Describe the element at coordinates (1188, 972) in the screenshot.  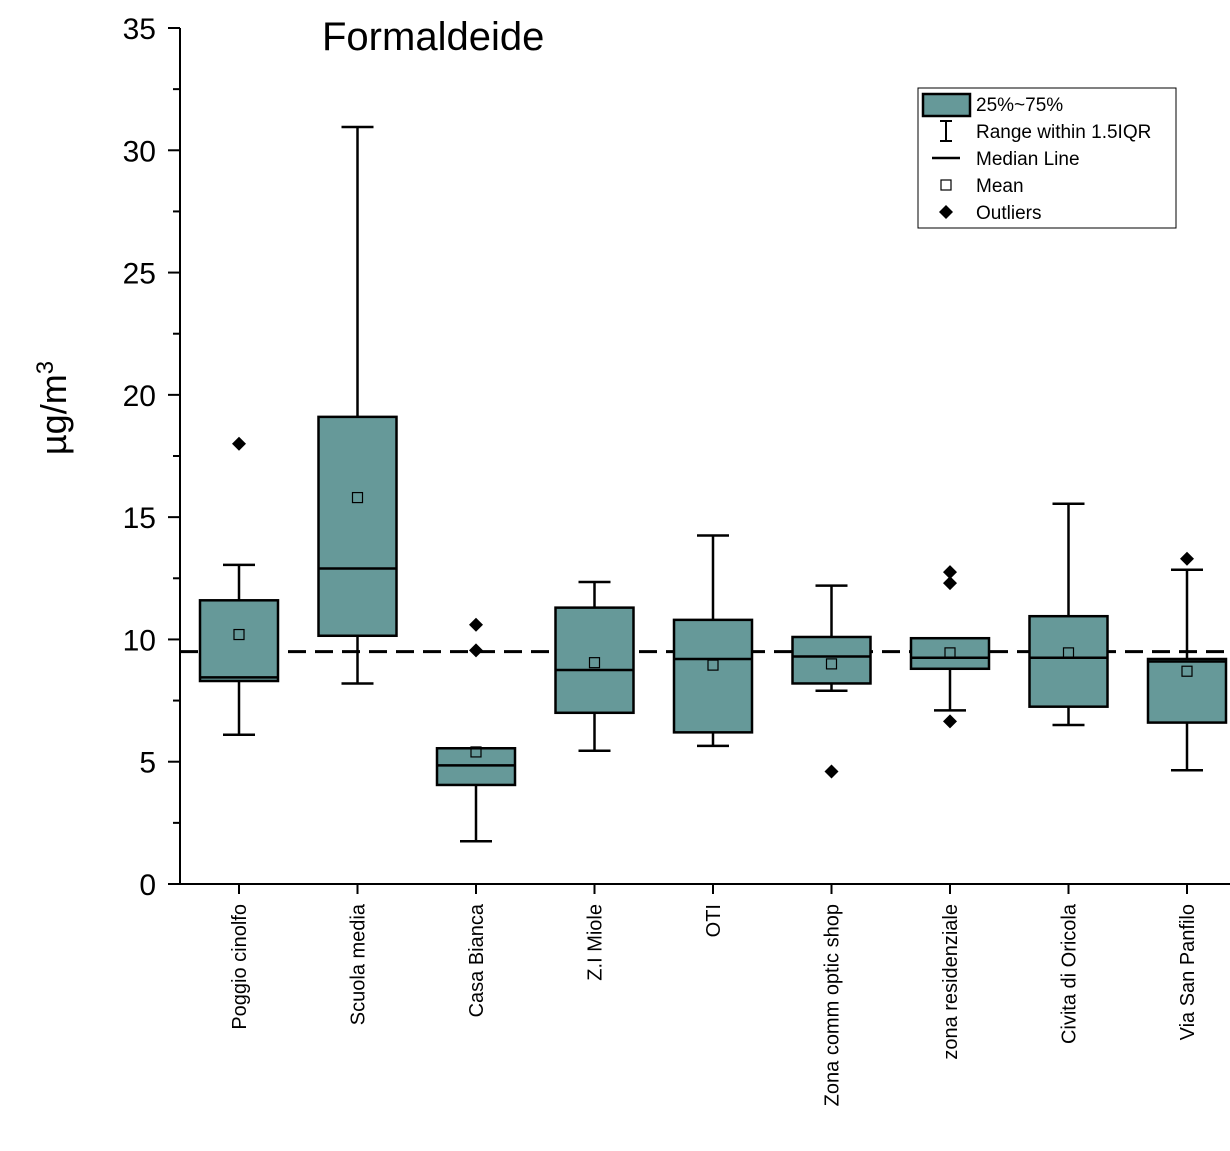
I see `x-category-label: Via San Panfilo` at that location.